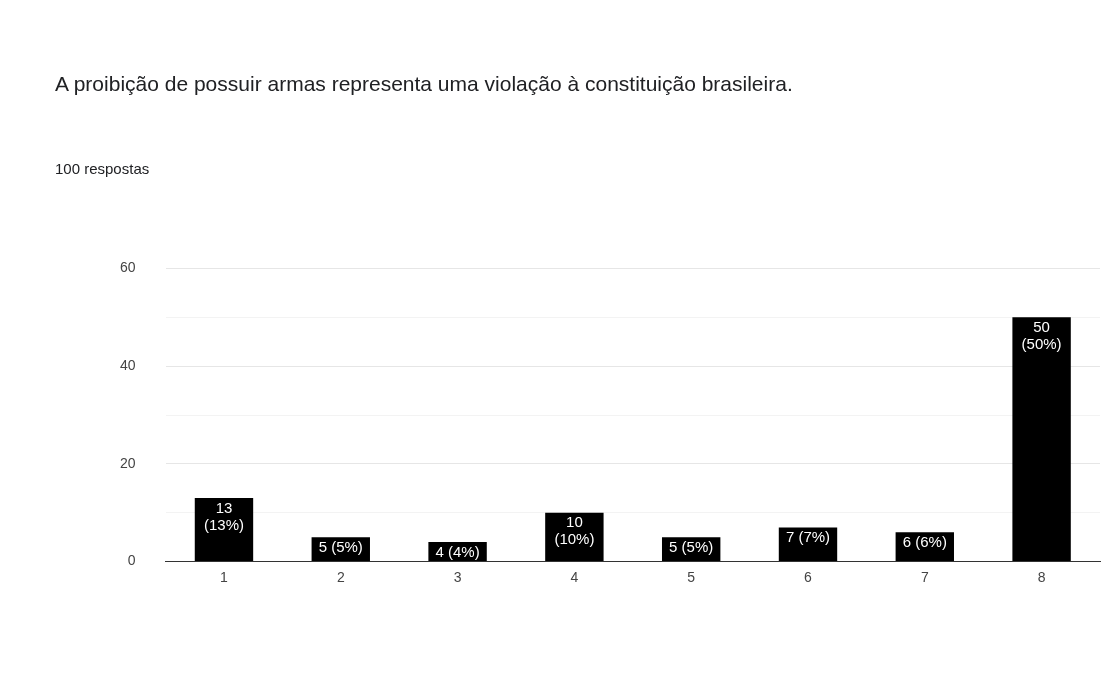 The image size is (1117, 681). What do you see at coordinates (223, 515) in the screenshot?
I see `data-label: 13 (13%)` at bounding box center [223, 515].